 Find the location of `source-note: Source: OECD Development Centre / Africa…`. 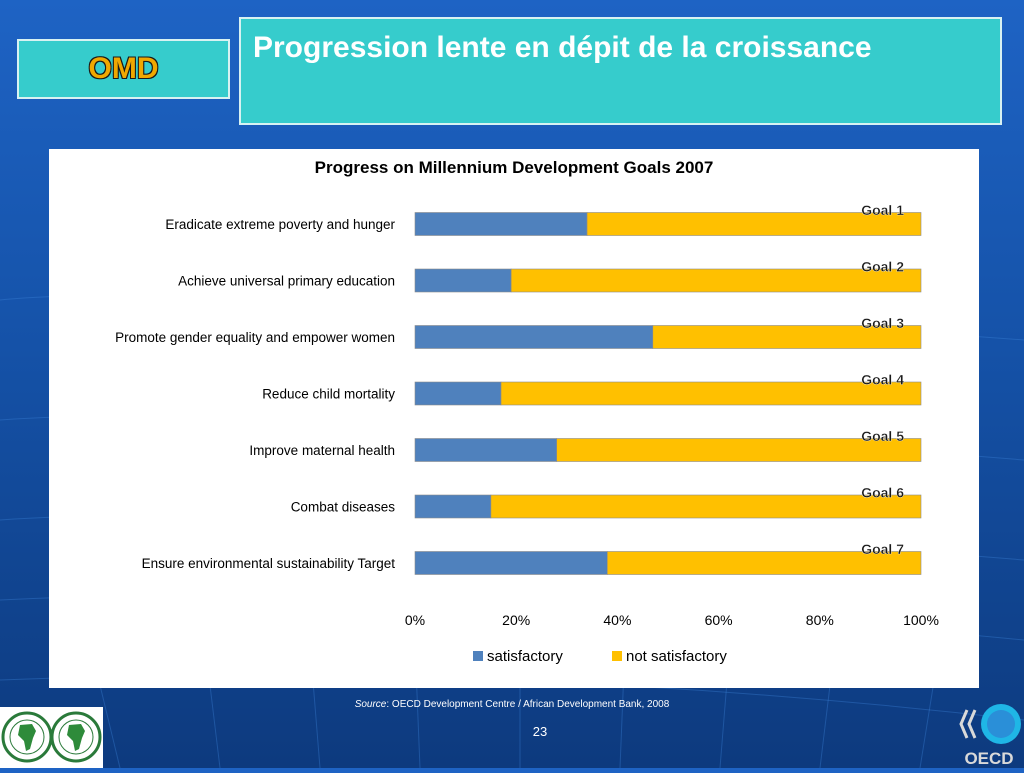

source-note: Source: OECD Development Centre / Africa… is located at coordinates (512, 704).